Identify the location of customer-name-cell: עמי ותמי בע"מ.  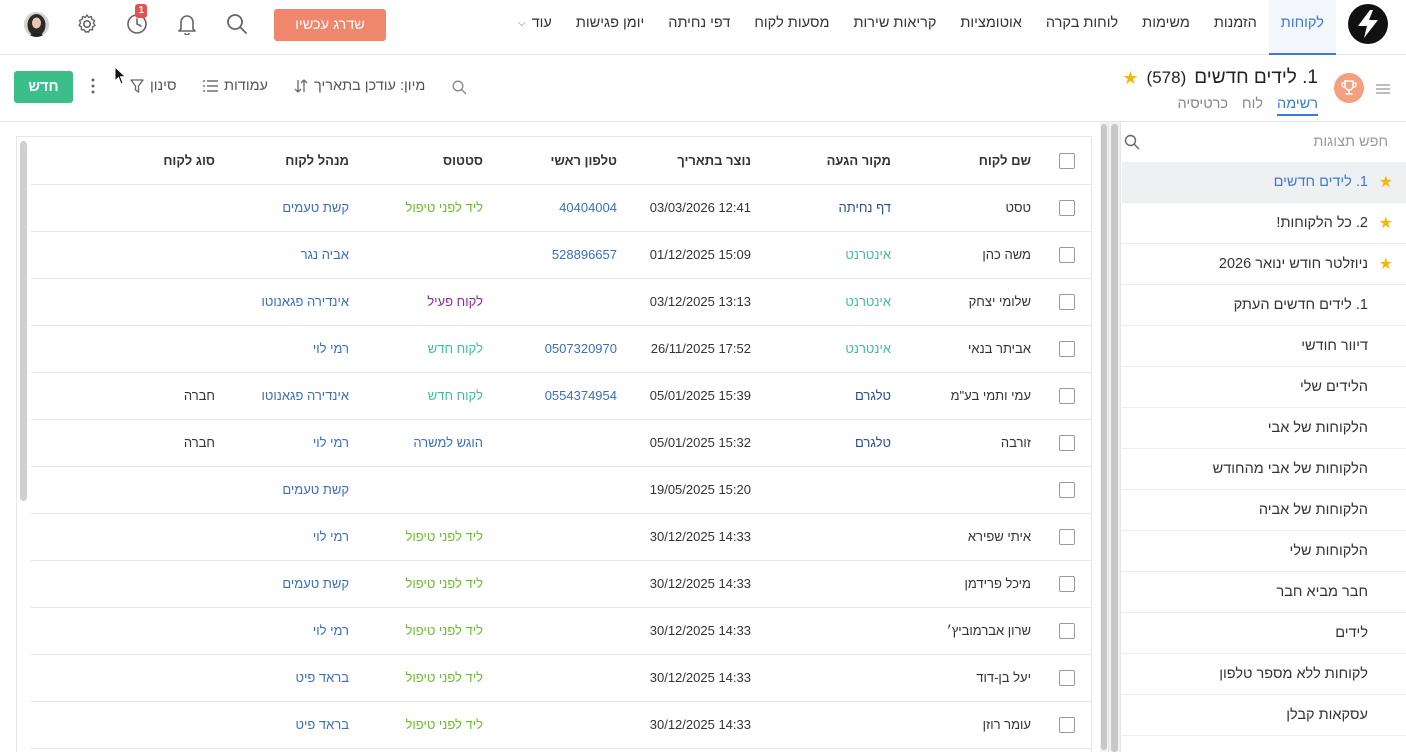
(973, 396).